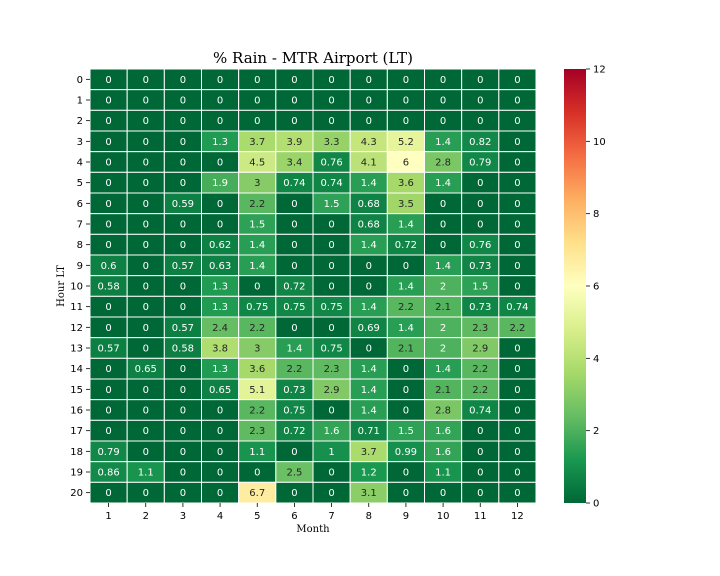 The width and height of the screenshot is (720, 576). I want to click on cell-value-label: 3.1, so click(369, 493).